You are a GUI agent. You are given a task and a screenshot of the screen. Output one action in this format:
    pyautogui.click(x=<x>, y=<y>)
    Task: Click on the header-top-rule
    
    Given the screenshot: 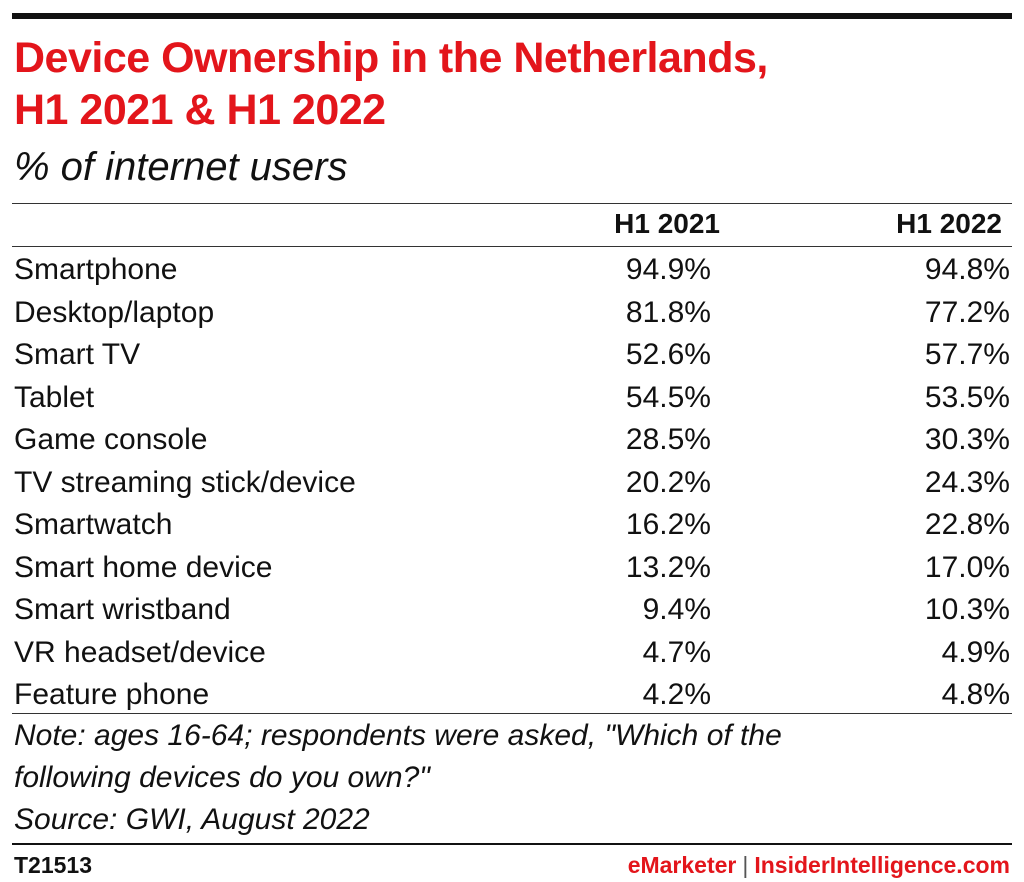 What is the action you would take?
    pyautogui.click(x=512, y=203)
    